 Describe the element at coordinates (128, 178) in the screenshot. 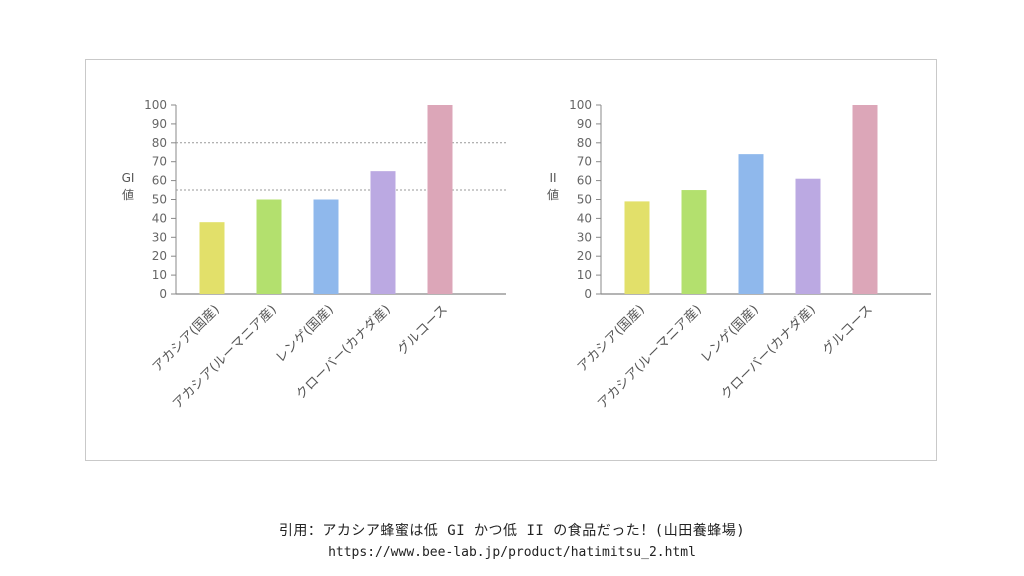

I see `y-axis-label-top: GI` at that location.